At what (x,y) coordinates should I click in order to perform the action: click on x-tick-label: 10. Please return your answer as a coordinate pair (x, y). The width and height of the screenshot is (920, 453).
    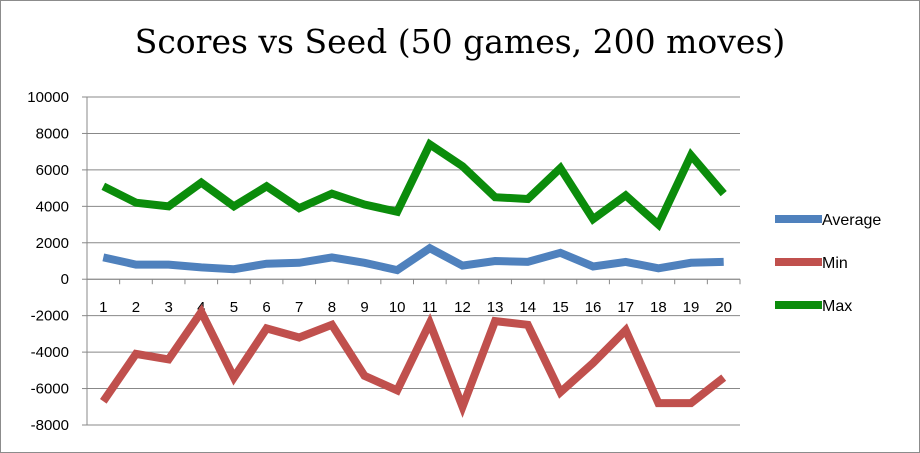
    Looking at the image, I should click on (397, 307).